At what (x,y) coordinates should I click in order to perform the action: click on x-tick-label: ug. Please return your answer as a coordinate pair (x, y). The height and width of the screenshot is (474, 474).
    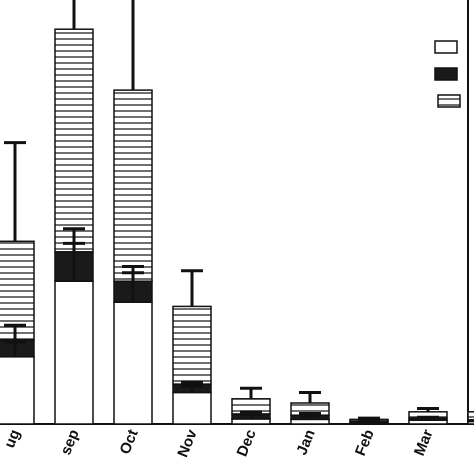
    Looking at the image, I should click on (12, 438).